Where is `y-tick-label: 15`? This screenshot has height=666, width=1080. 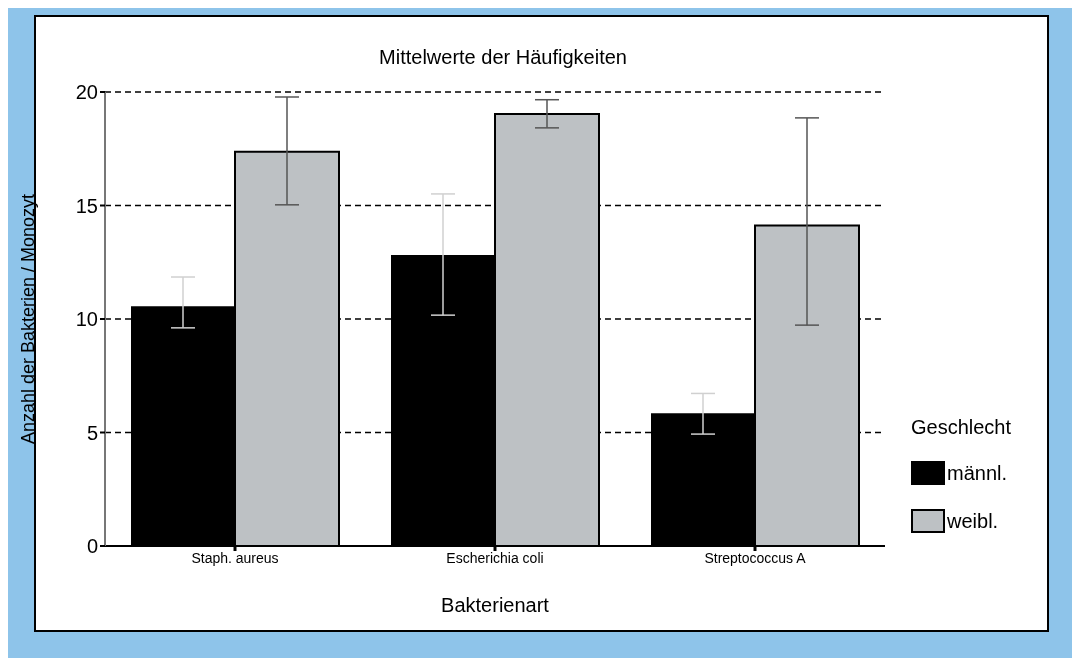
y-tick-label: 15 is located at coordinates (86, 205).